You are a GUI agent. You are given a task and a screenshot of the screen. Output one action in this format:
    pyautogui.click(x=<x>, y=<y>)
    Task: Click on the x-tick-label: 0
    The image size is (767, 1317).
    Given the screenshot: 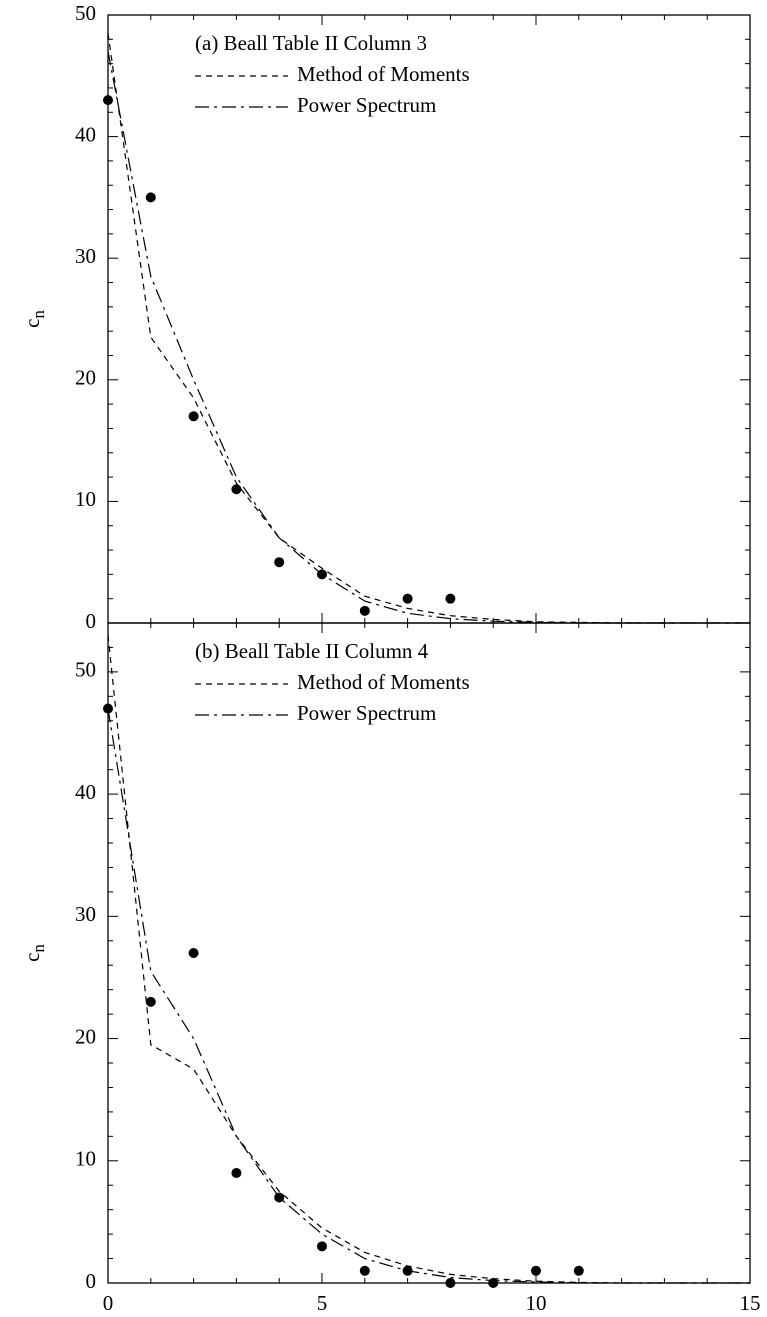 What is the action you would take?
    pyautogui.click(x=108, y=1303)
    